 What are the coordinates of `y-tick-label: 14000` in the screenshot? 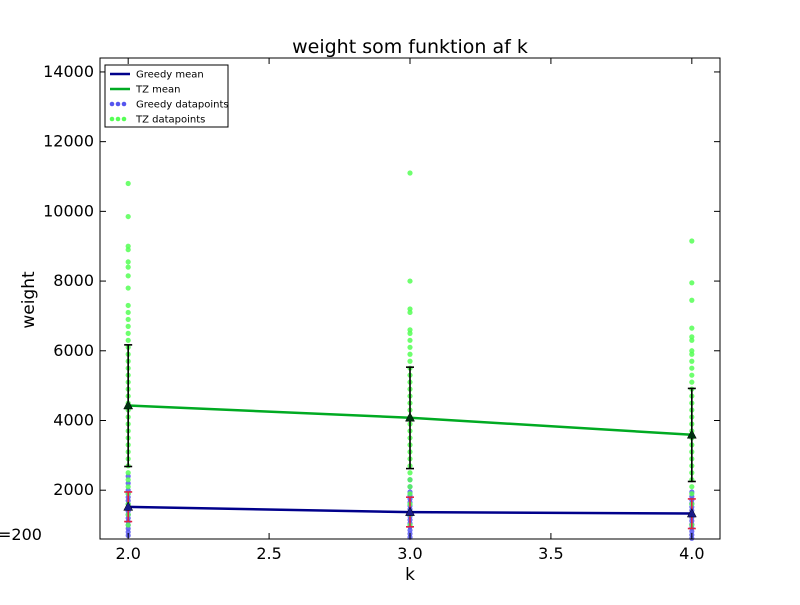 It's located at (68, 71).